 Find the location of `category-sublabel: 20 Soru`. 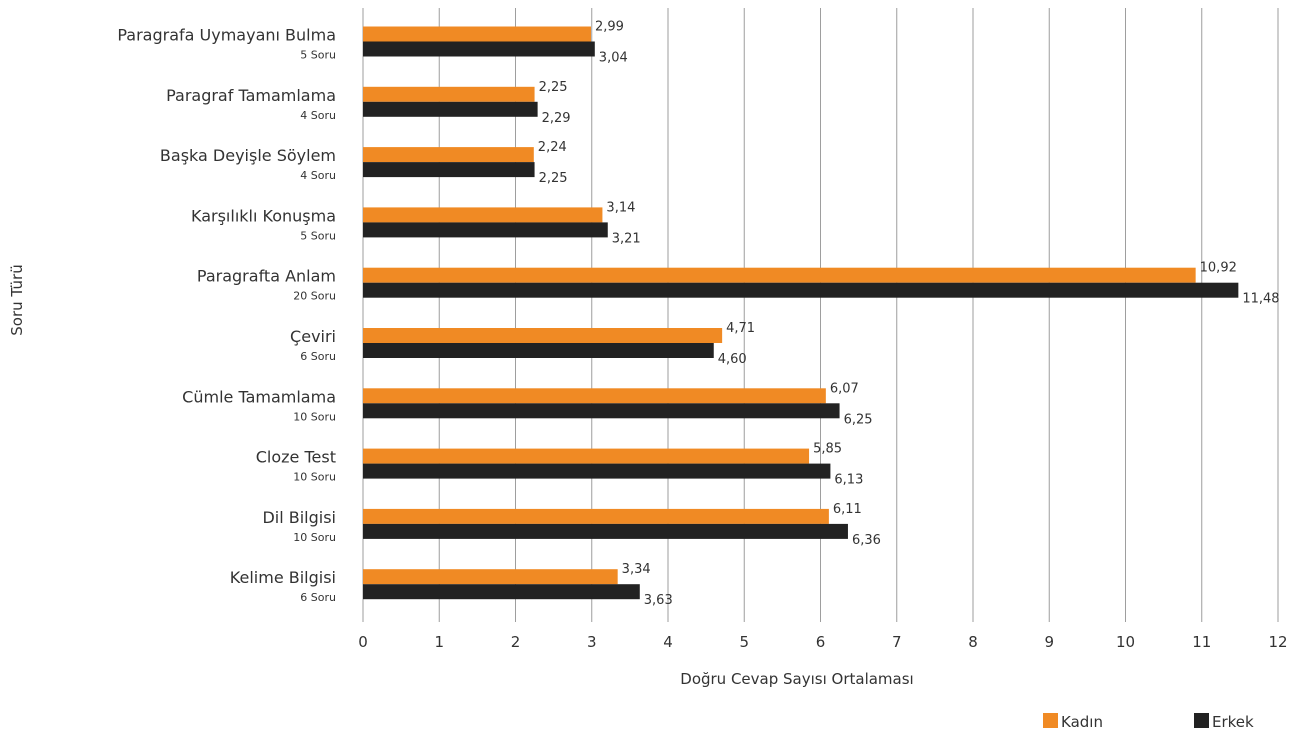

category-sublabel: 20 Soru is located at coordinates (314, 296).